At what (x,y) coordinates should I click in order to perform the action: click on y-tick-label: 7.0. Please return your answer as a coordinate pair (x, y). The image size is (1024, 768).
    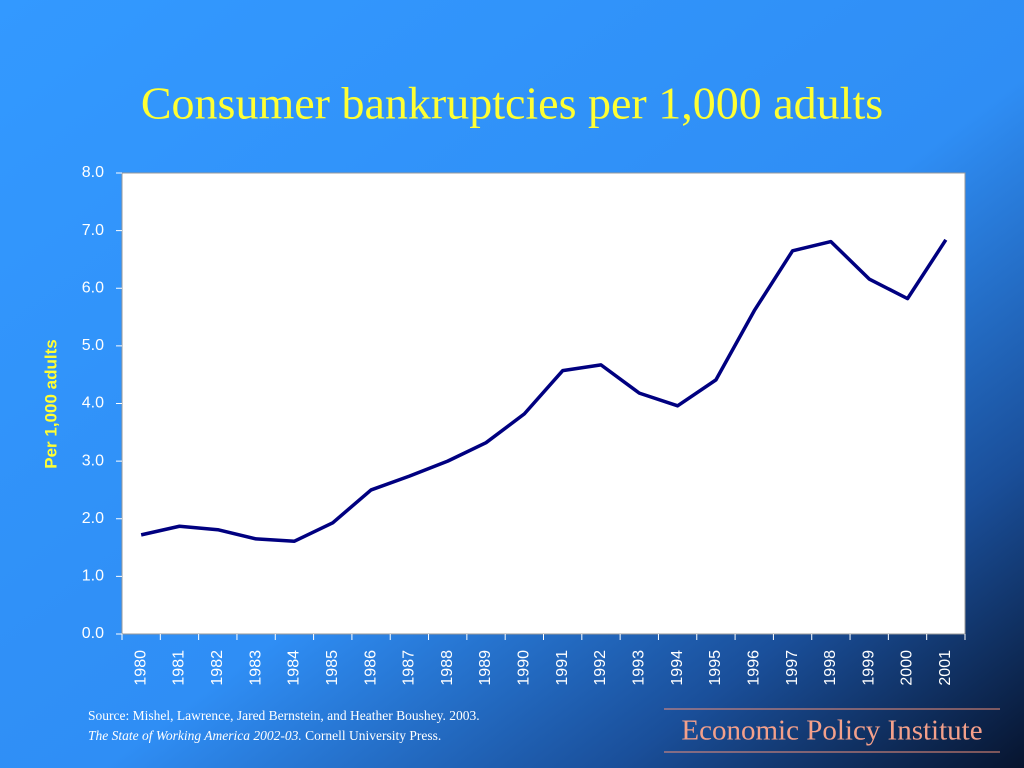
    Looking at the image, I should click on (93, 230).